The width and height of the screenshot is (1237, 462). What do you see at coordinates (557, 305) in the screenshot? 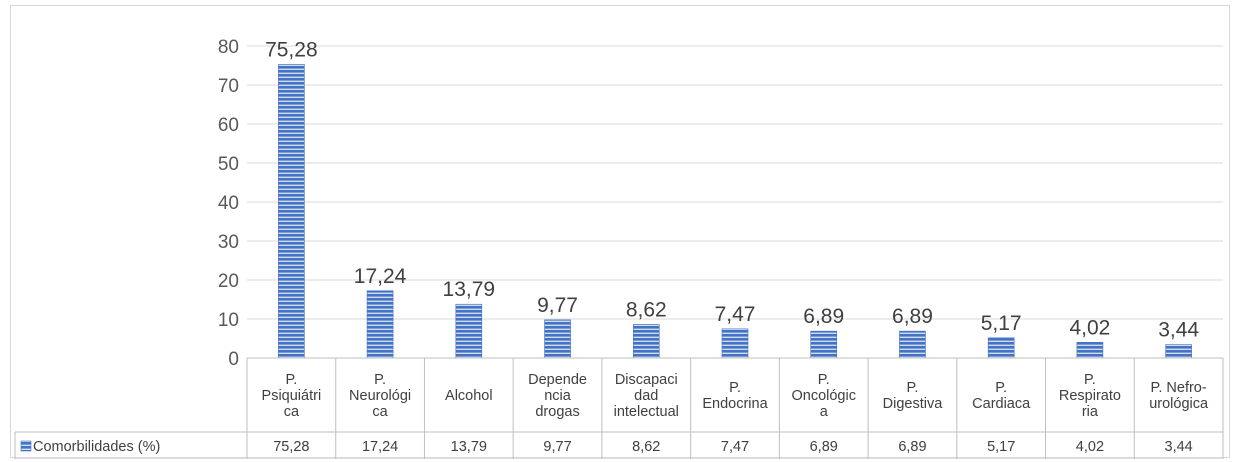
I see `data-label: 9,77` at bounding box center [557, 305].